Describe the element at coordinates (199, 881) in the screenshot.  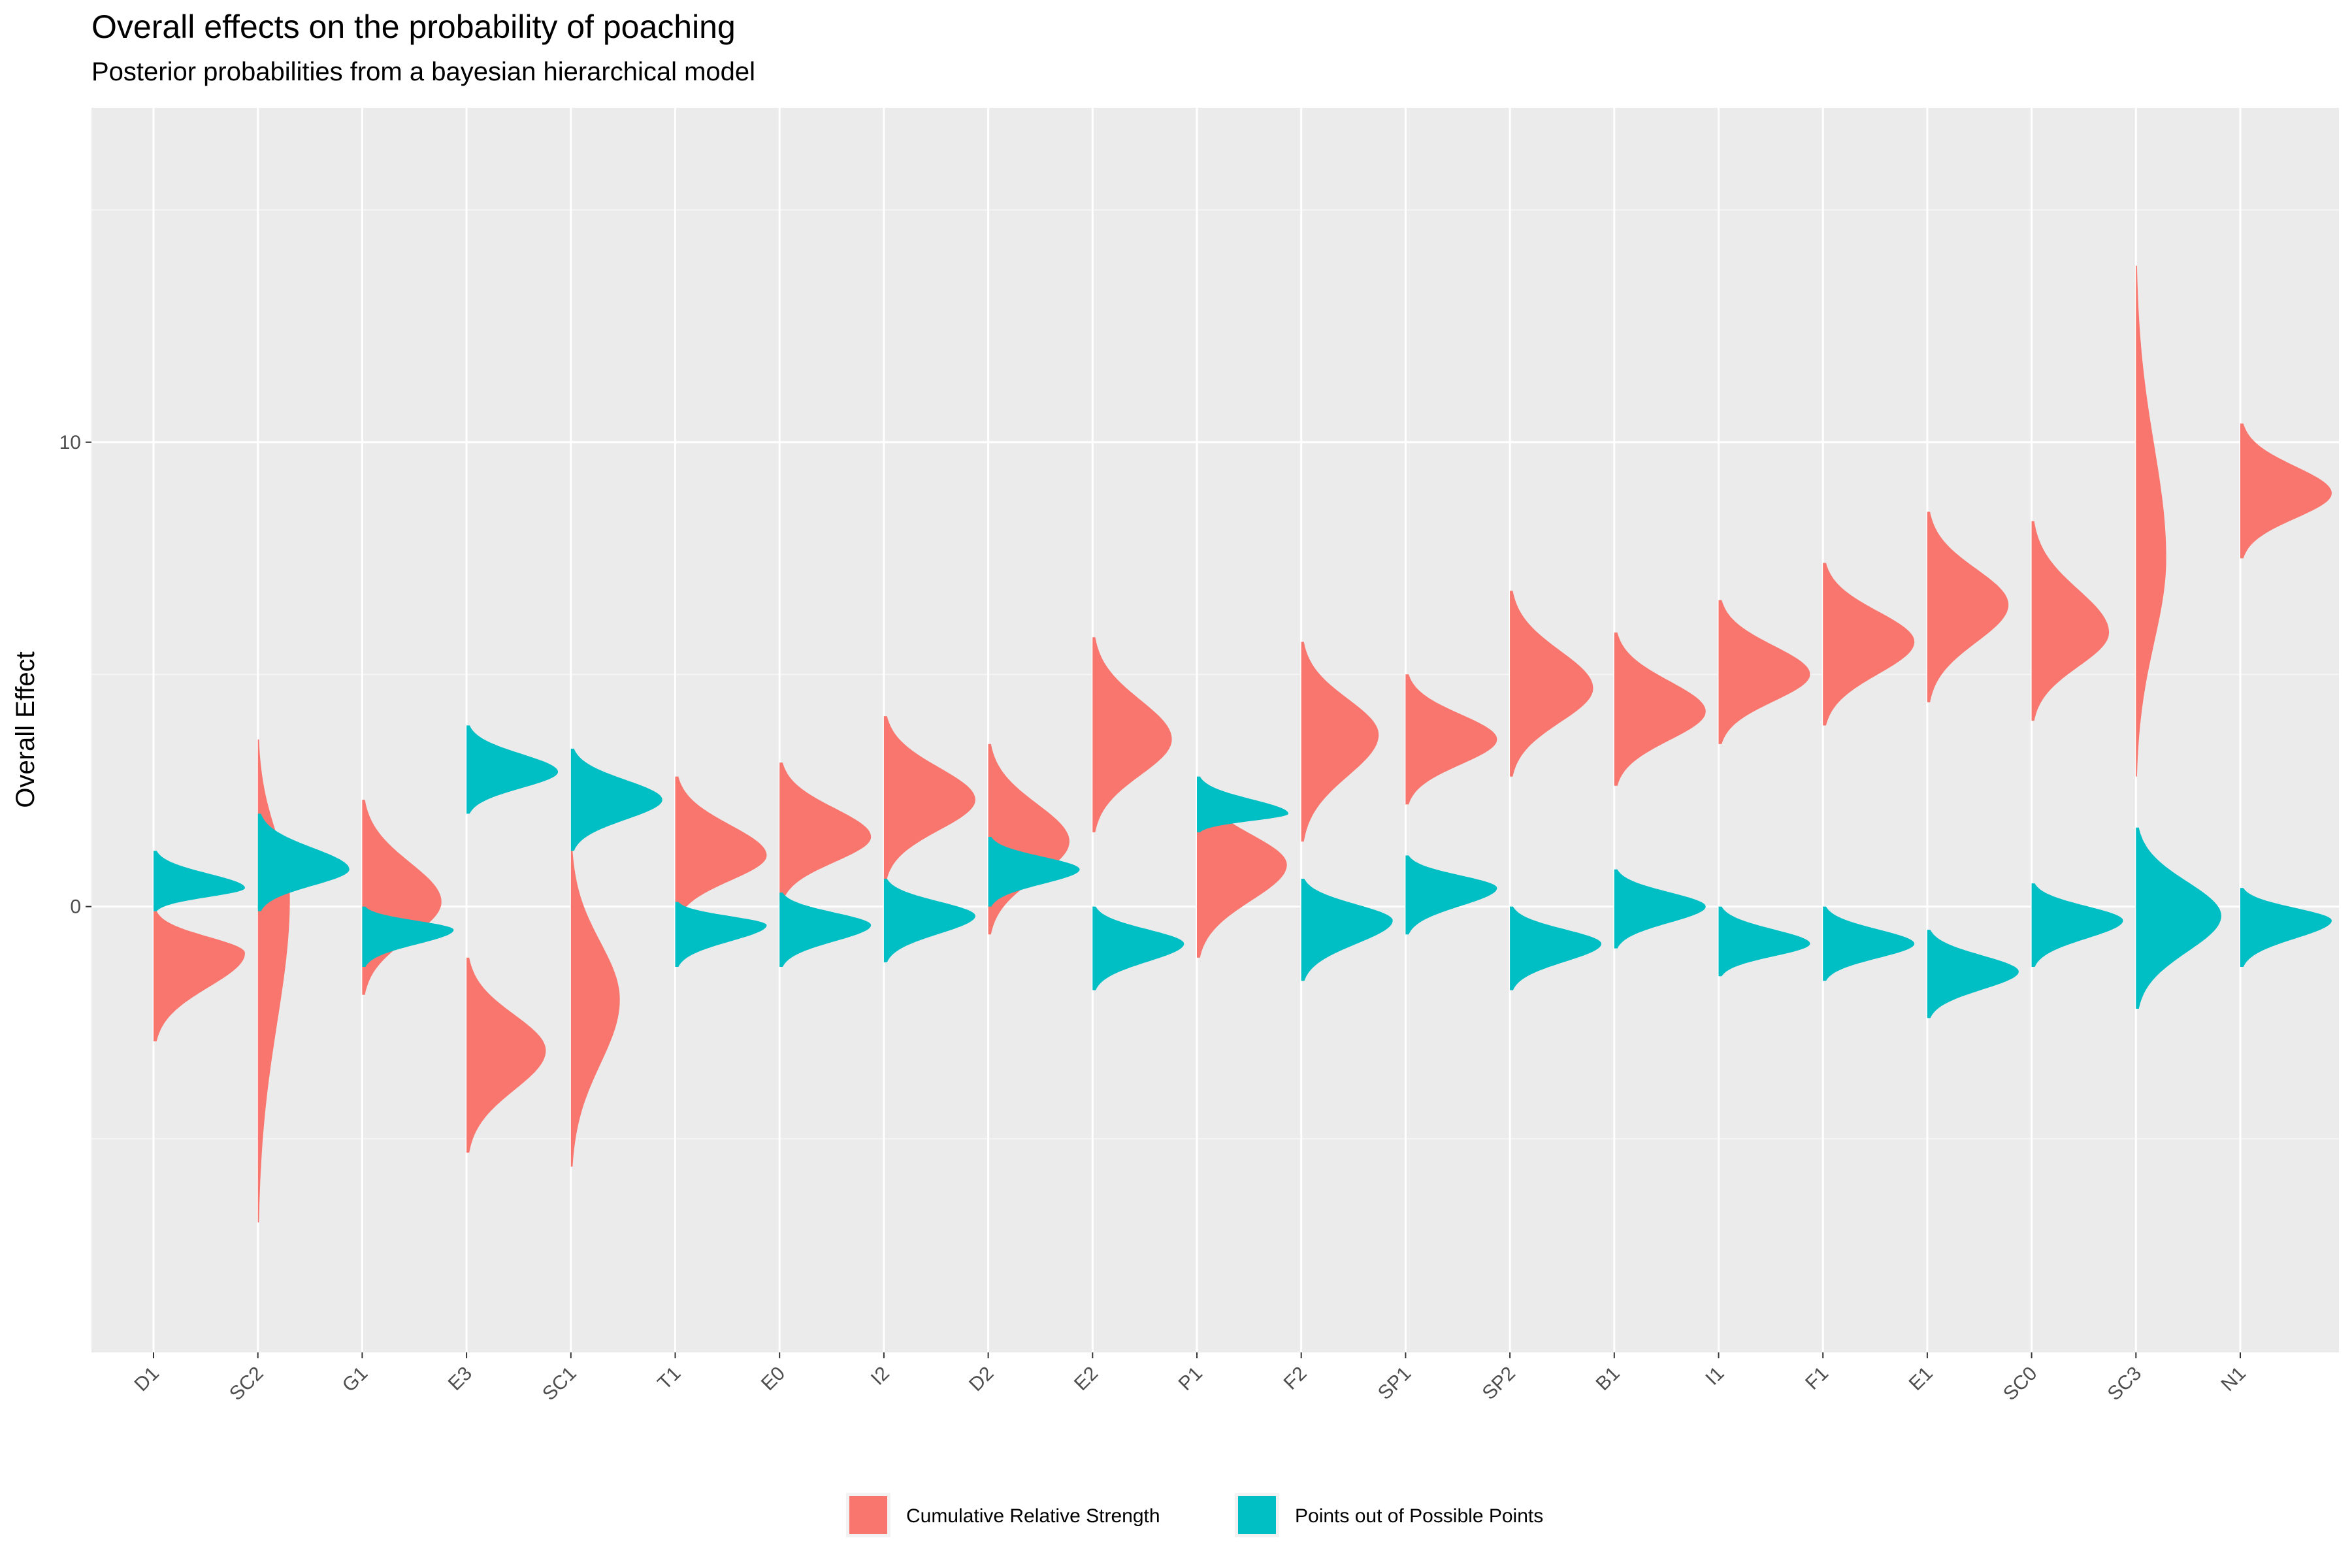
I see `violin-D1-points-out-of-possible-points` at that location.